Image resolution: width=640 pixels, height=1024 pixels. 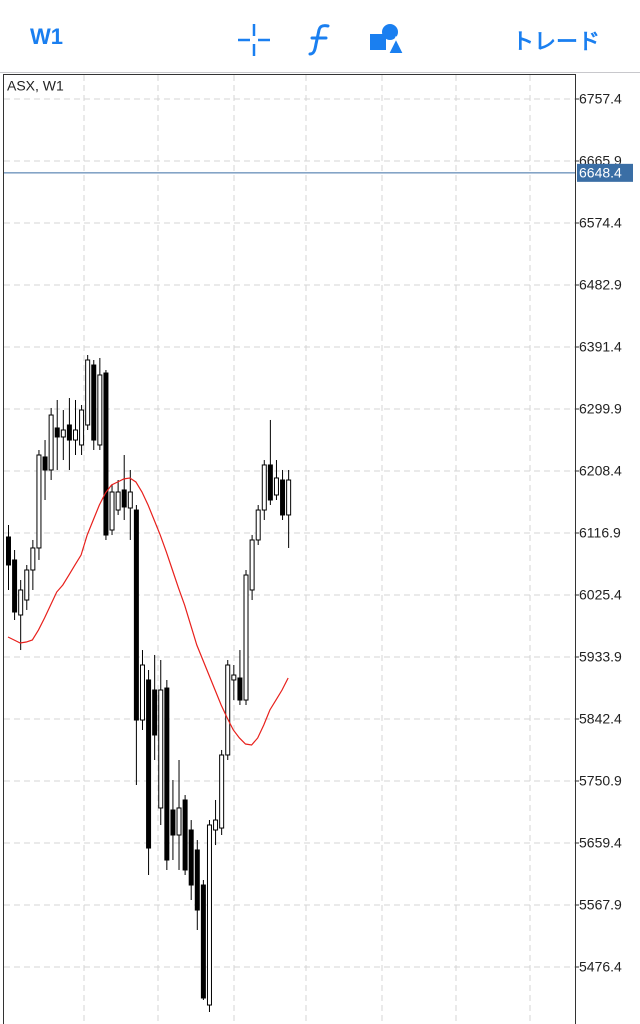 I want to click on y-tick-label: 6025.4, so click(x=600, y=595).